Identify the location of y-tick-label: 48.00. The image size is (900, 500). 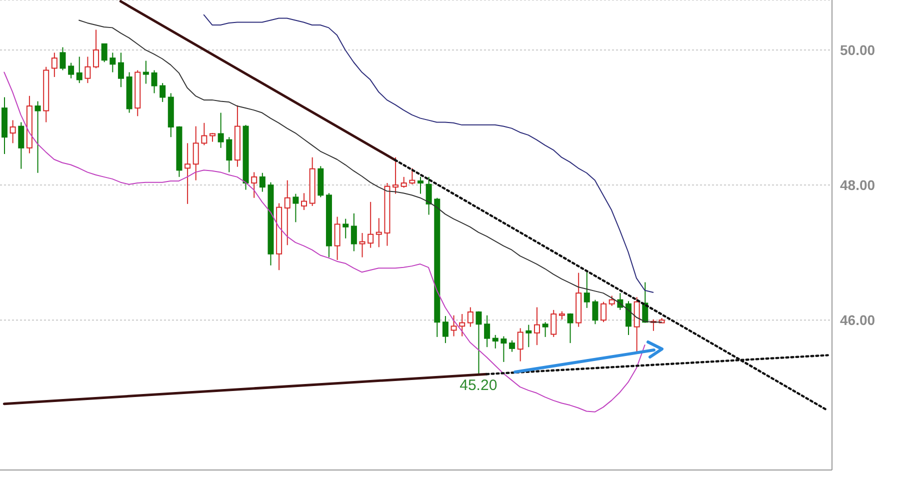
(858, 185).